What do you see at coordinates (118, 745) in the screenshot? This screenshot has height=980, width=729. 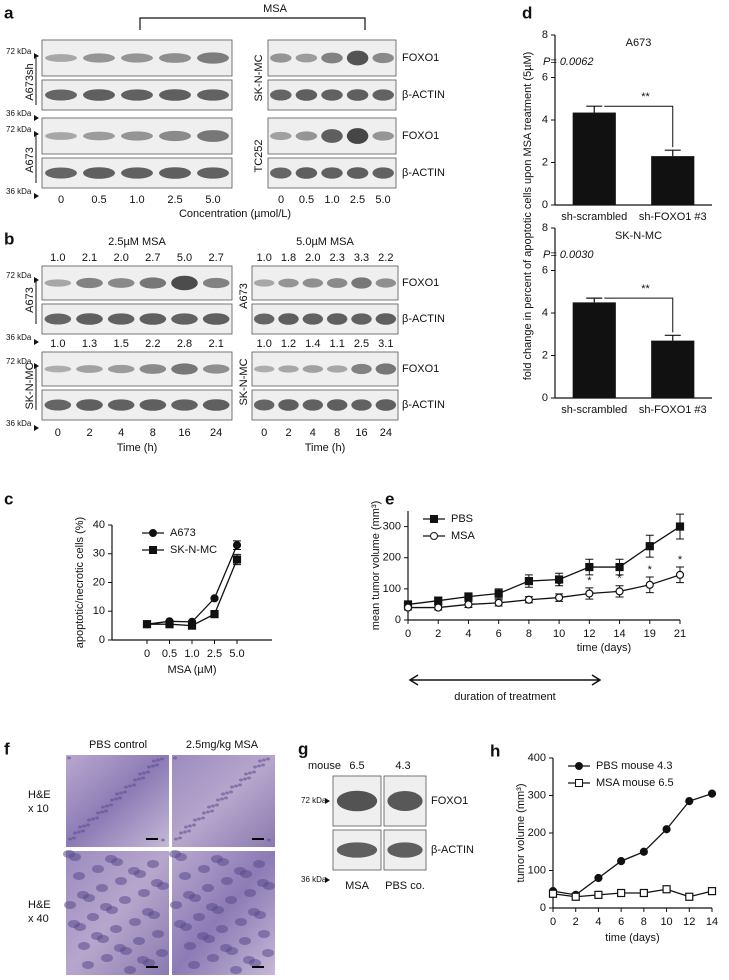 I see `column-label: PBS control` at bounding box center [118, 745].